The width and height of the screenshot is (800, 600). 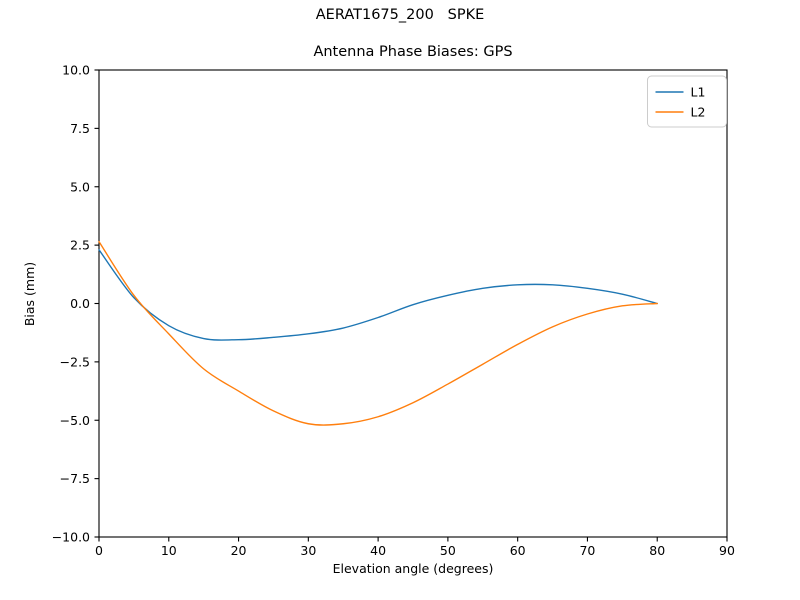 What do you see at coordinates (80, 186) in the screenshot?
I see `y-tick-label: 5.0` at bounding box center [80, 186].